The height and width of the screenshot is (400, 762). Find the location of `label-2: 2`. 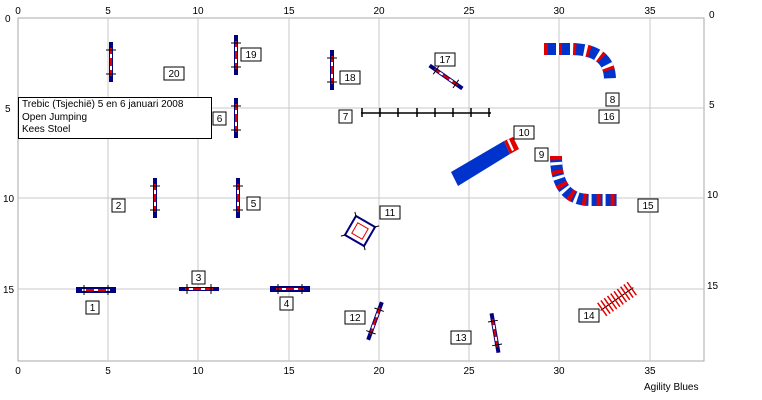

label-2: 2 is located at coordinates (118, 205).